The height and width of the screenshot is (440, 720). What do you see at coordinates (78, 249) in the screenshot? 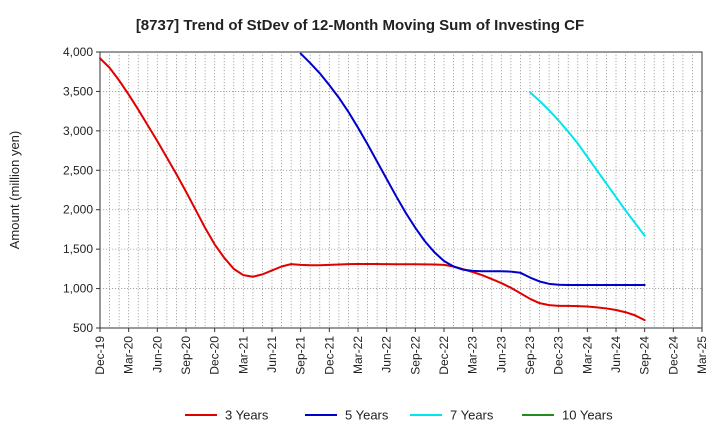
I see `y-tick-label: 1,500` at bounding box center [78, 249].